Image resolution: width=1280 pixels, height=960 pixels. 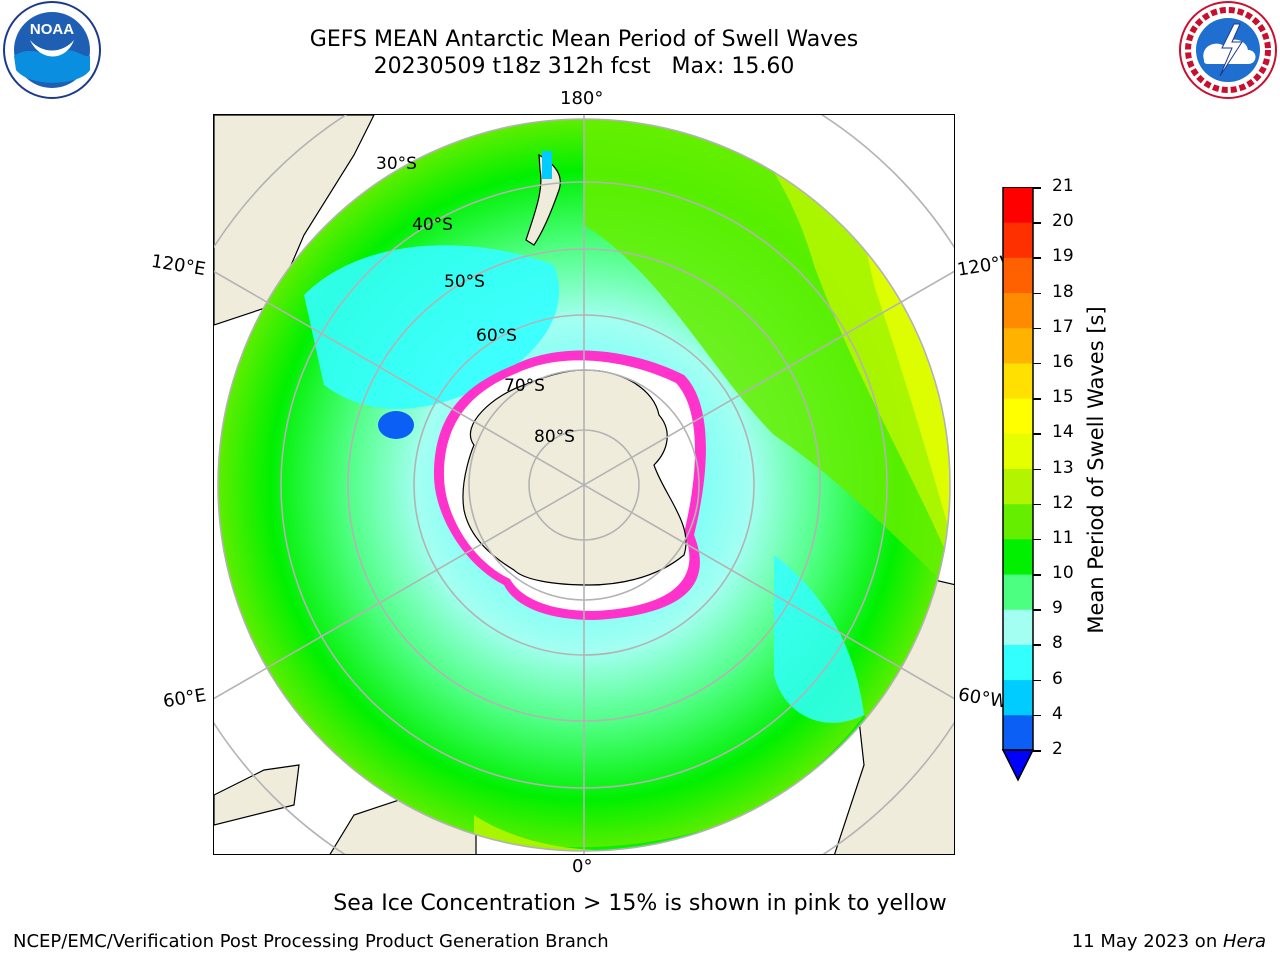 I want to click on colorbar-tick-label: 6, so click(x=1057, y=678).